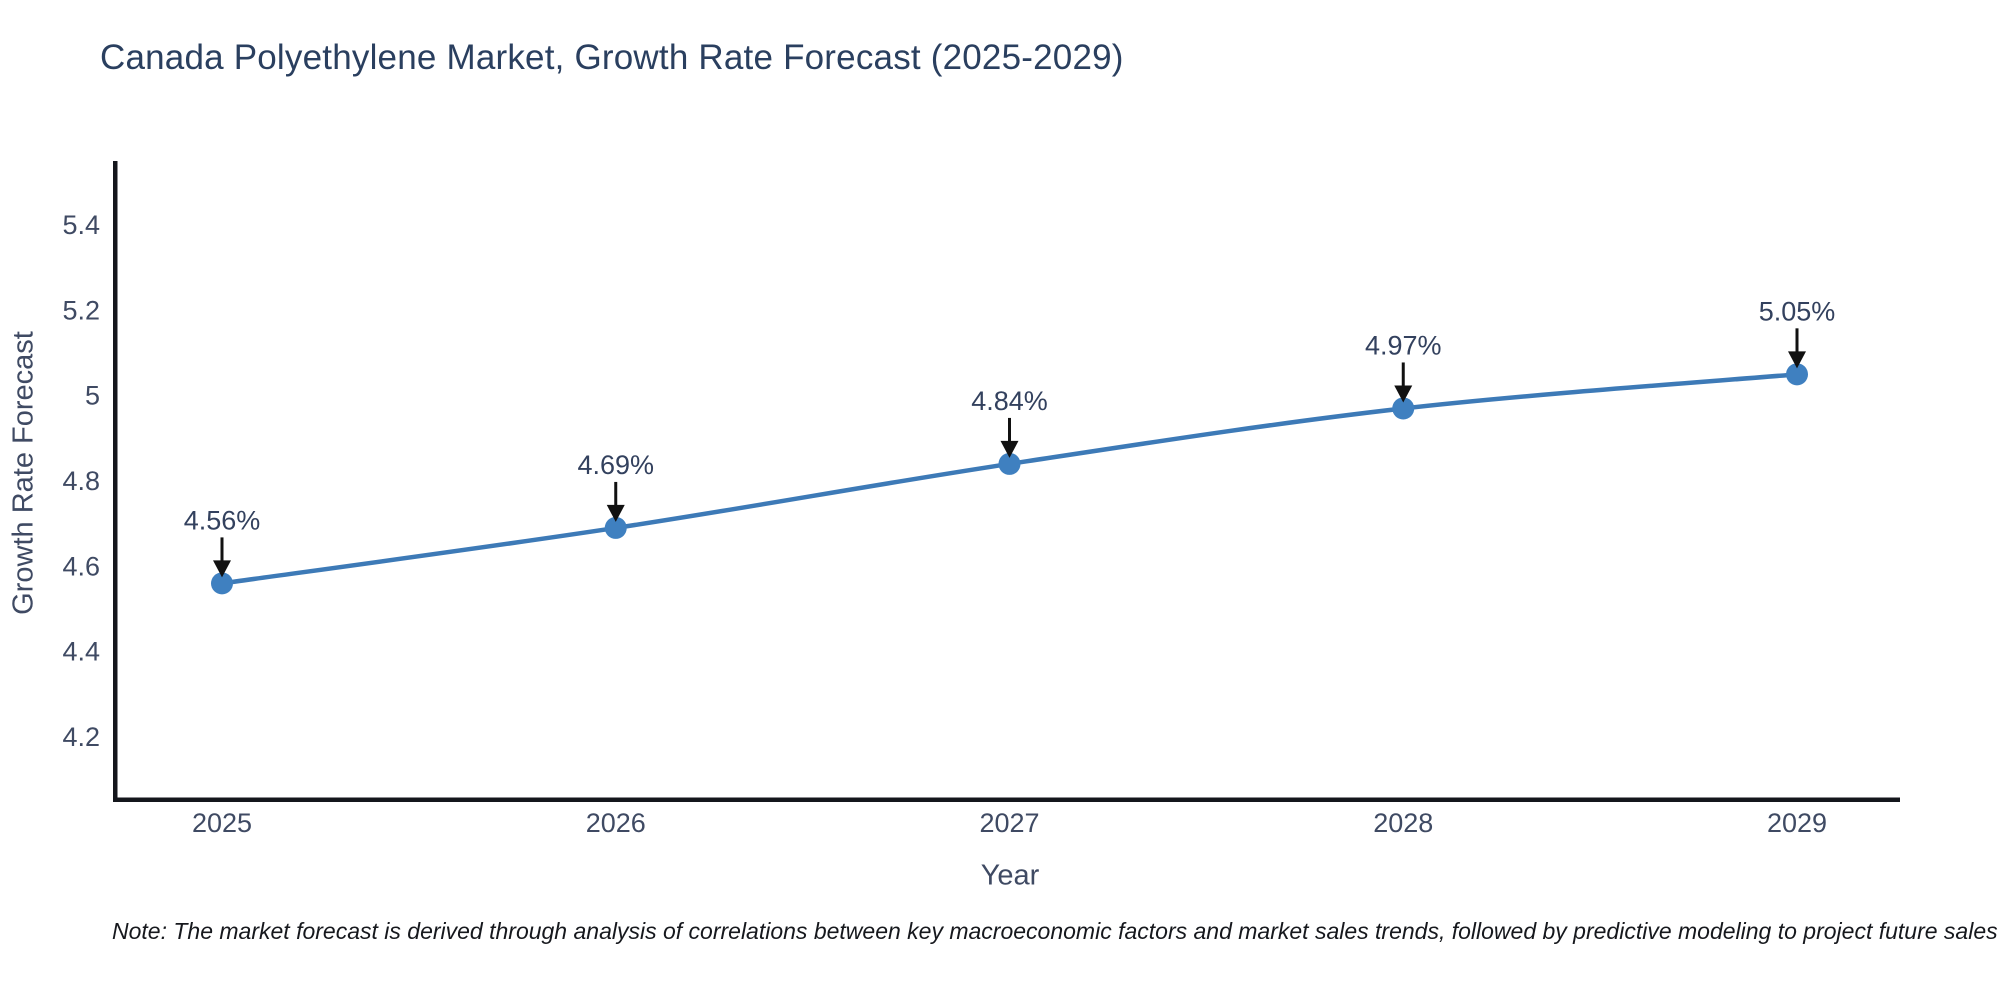 Image resolution: width=2000 pixels, height=1000 pixels. What do you see at coordinates (1403, 345) in the screenshot?
I see `point-annotation-label: 4.97%` at bounding box center [1403, 345].